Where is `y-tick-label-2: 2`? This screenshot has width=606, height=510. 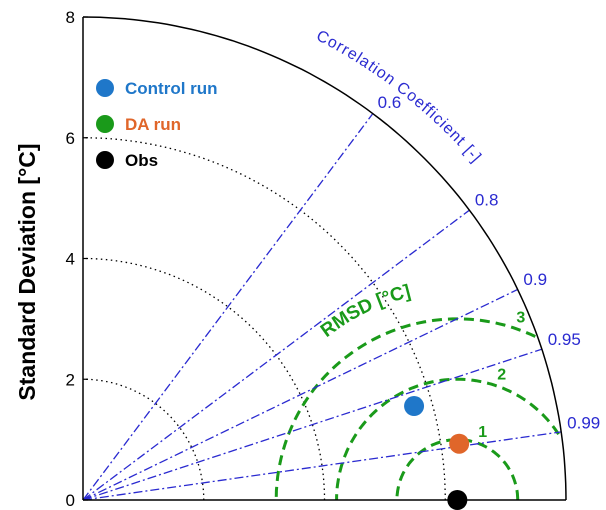
y-tick-label-2: 2 is located at coordinates (70, 379).